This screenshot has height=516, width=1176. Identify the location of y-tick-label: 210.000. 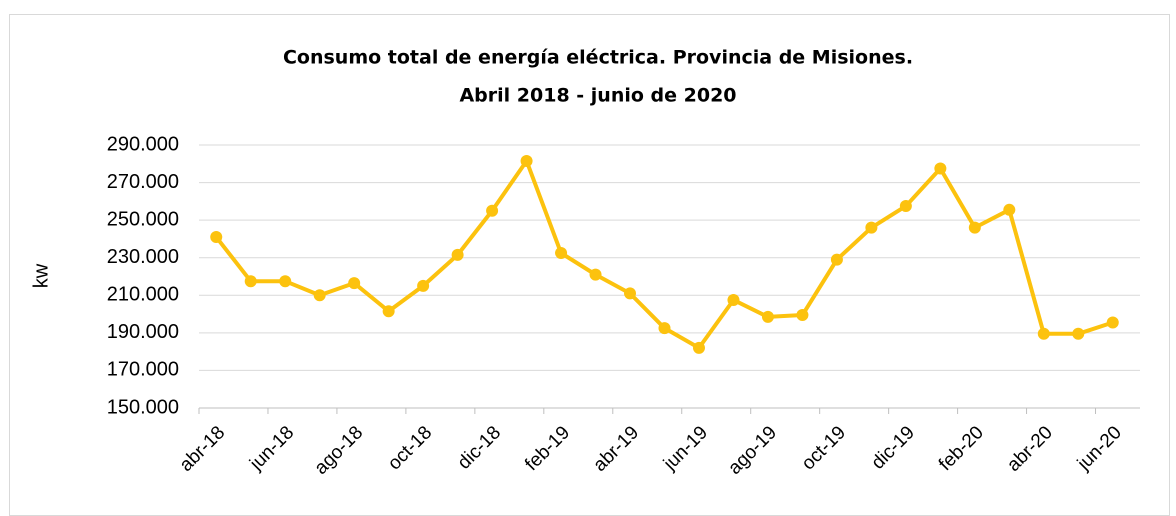
(143, 295).